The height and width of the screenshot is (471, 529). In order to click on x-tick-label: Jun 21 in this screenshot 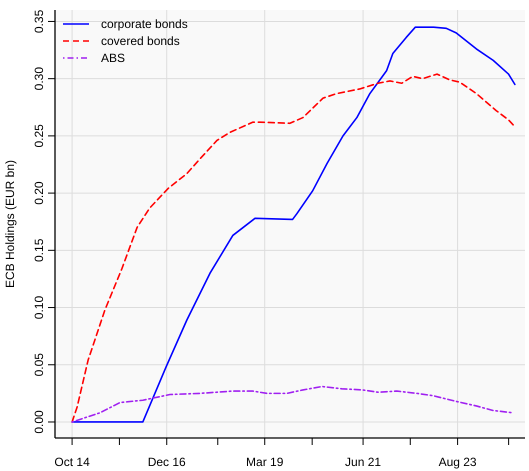, I will do `click(363, 462)`.